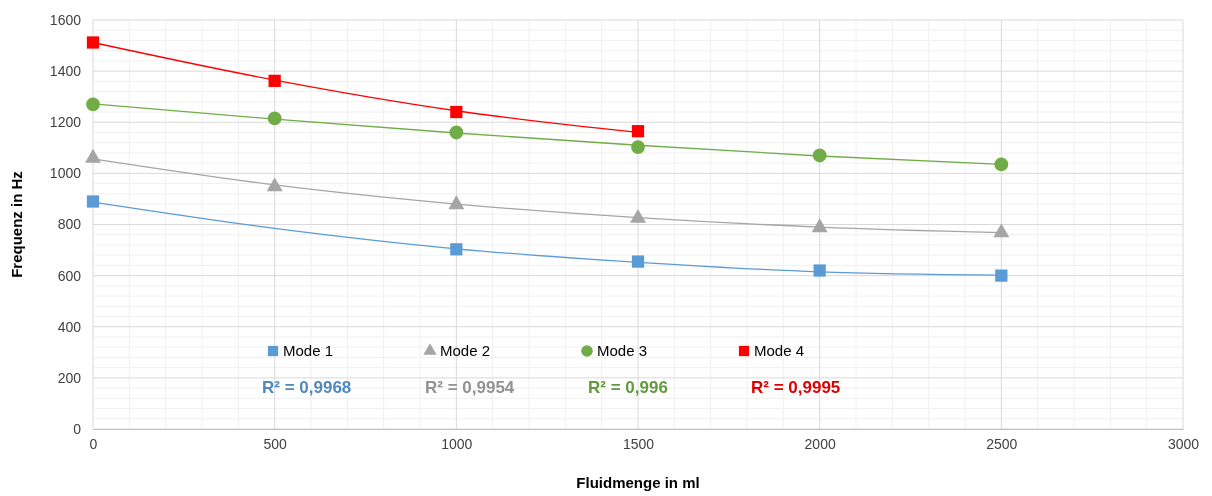 The width and height of the screenshot is (1212, 496). Describe the element at coordinates (69, 224) in the screenshot. I see `y-tick-label: 800` at that location.